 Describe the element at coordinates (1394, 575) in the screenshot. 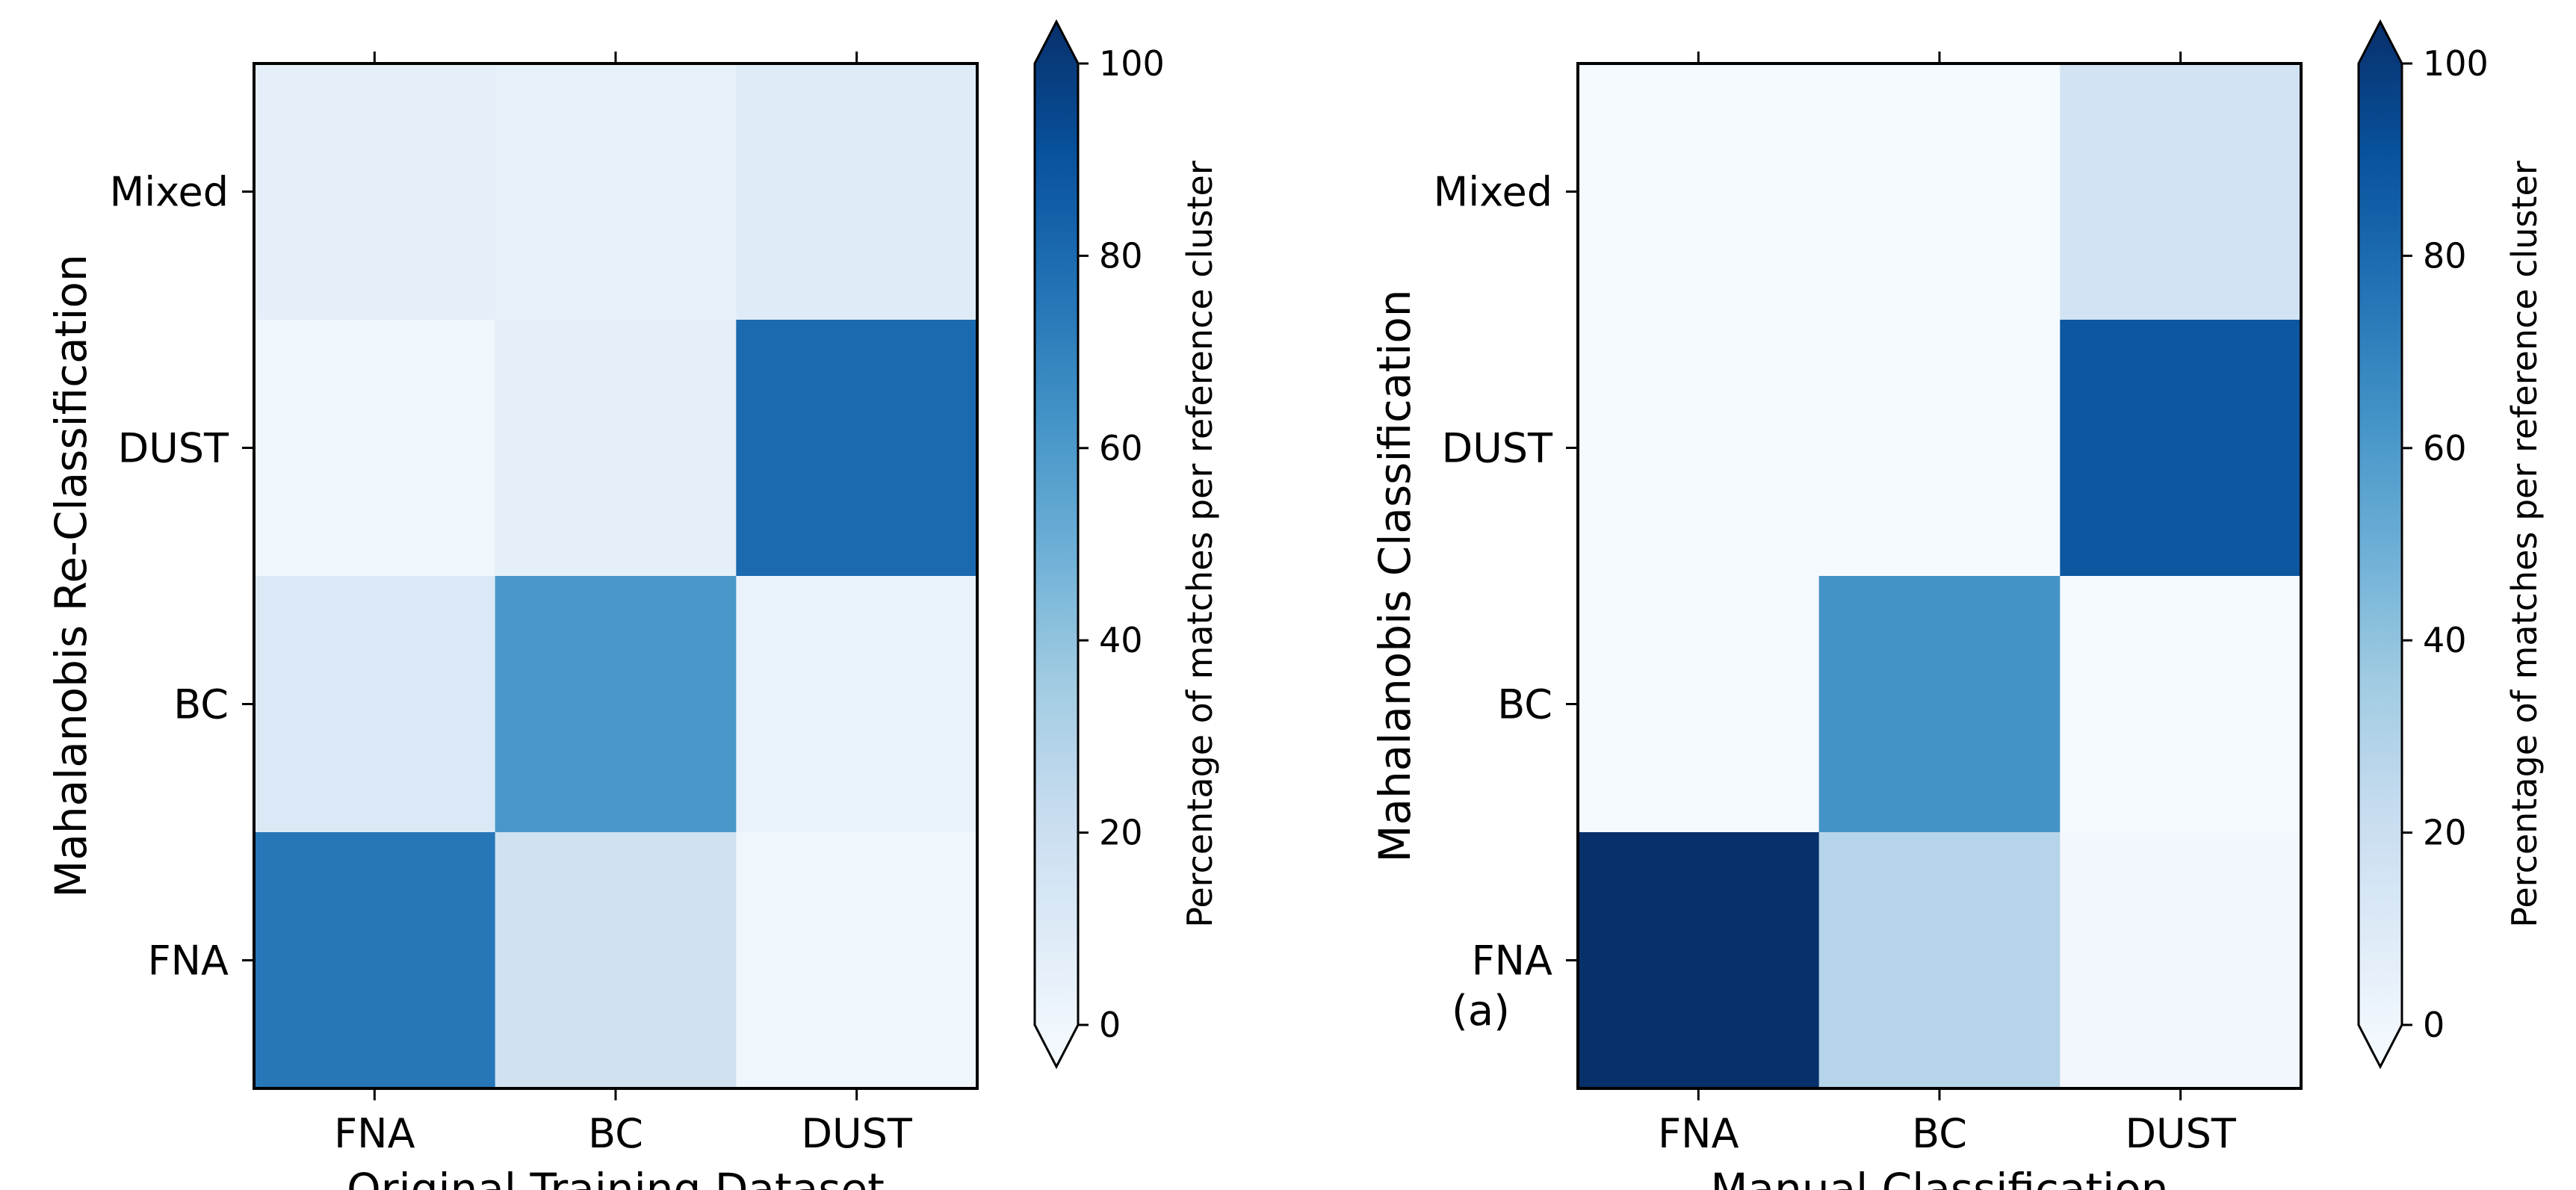

I see `y-axis-label: Mahalanobis Classification` at that location.